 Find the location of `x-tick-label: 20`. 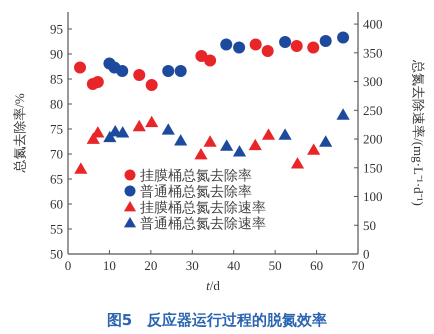

x-tick-label: 20 is located at coordinates (151, 265).